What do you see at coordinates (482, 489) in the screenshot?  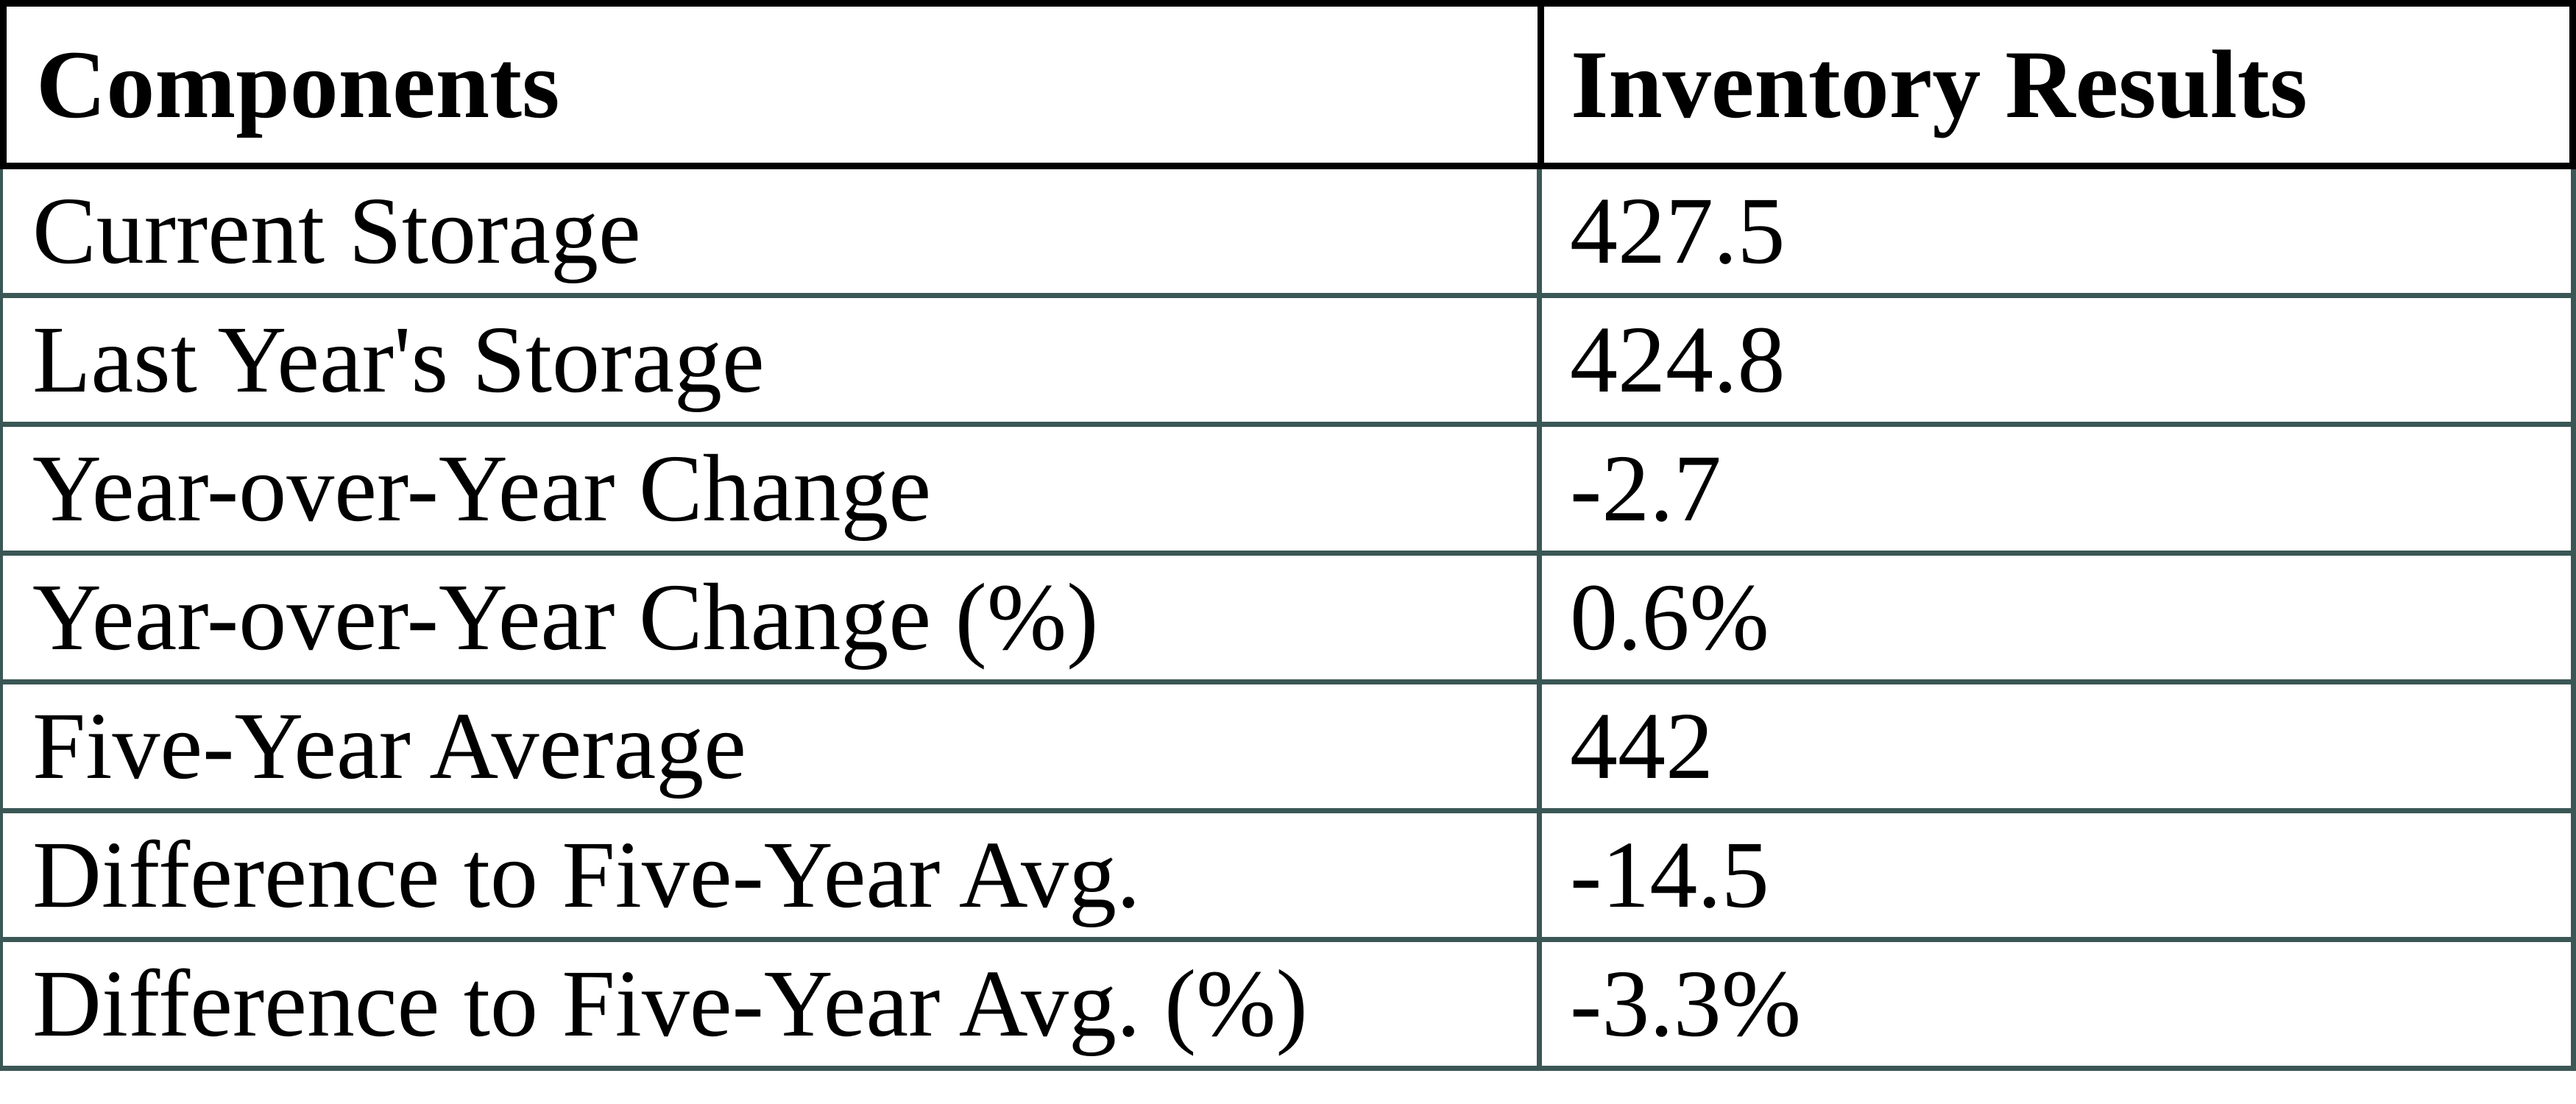 I see `component-label: Year-over-Year Change` at bounding box center [482, 489].